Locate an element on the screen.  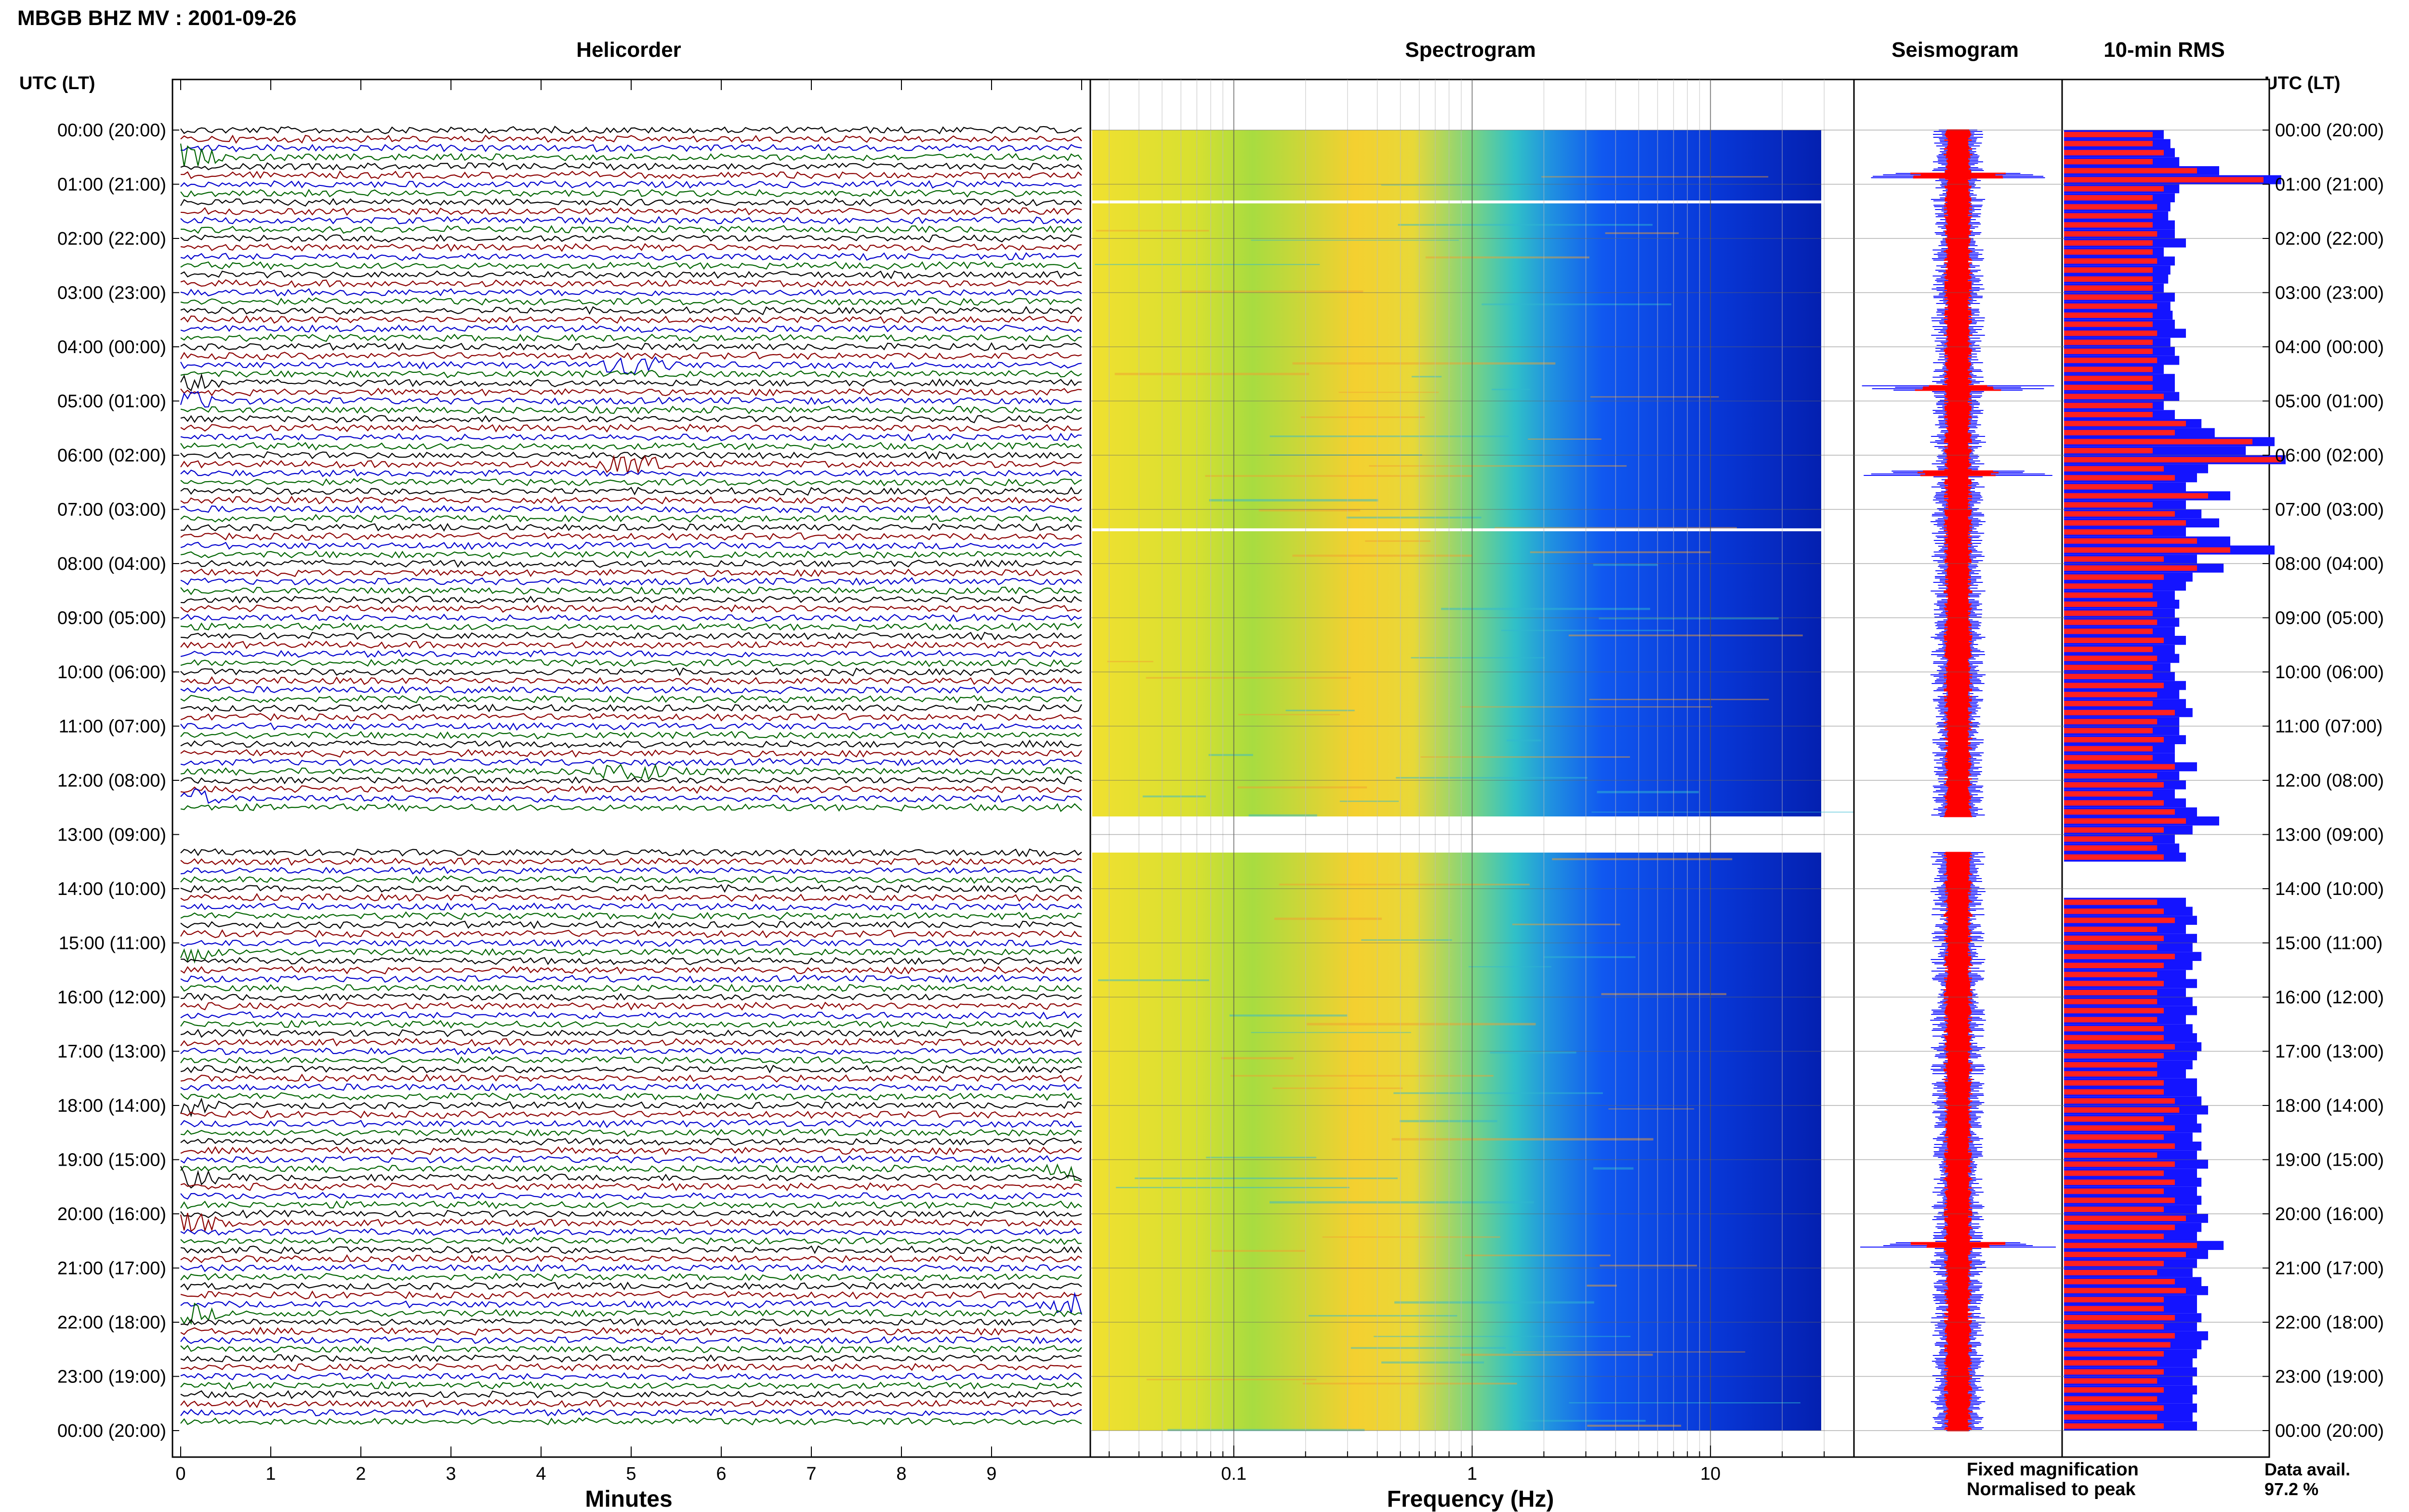
hour-label-right: 01:00 (21:00) is located at coordinates (2329, 185).